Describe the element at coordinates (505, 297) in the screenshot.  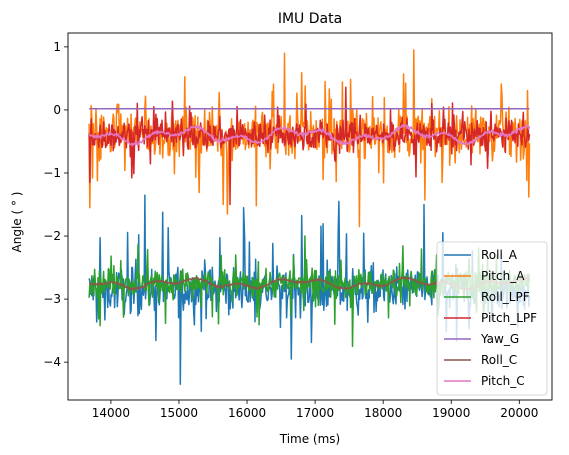
I see `legend-label: Roll_LPF` at that location.